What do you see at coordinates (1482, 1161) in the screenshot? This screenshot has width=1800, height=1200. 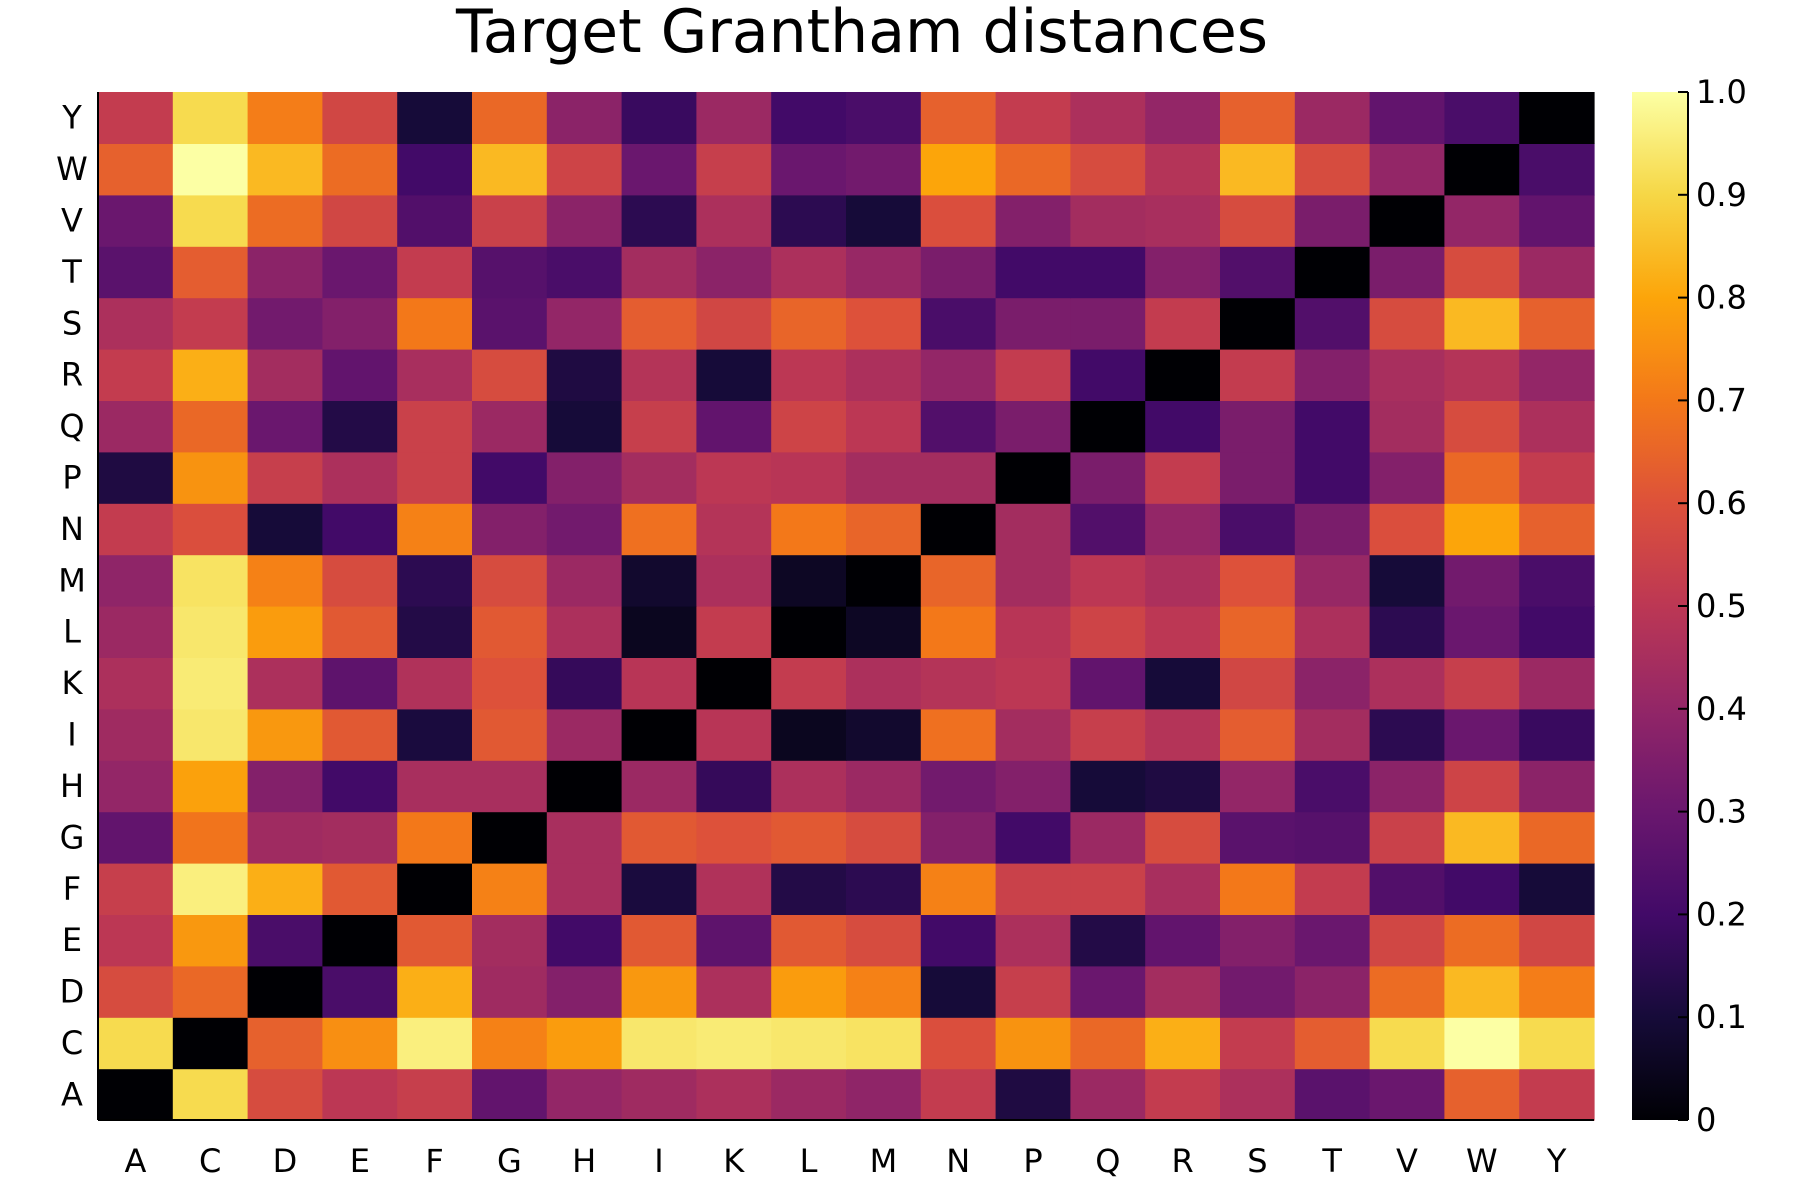 I see `x-tick-label-W: W` at bounding box center [1482, 1161].